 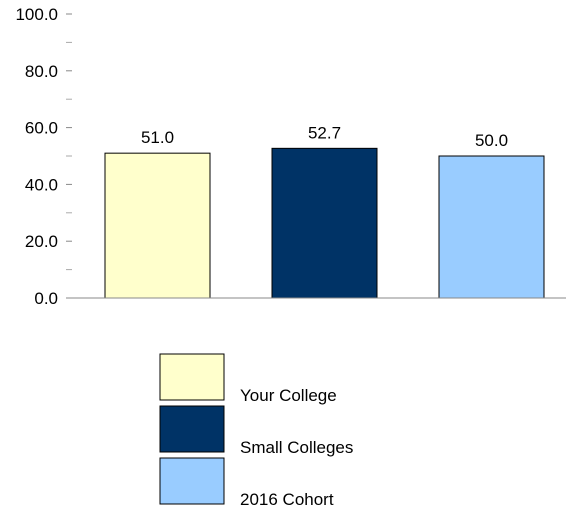 I want to click on y-tick-label: 80.0, so click(x=41, y=71).